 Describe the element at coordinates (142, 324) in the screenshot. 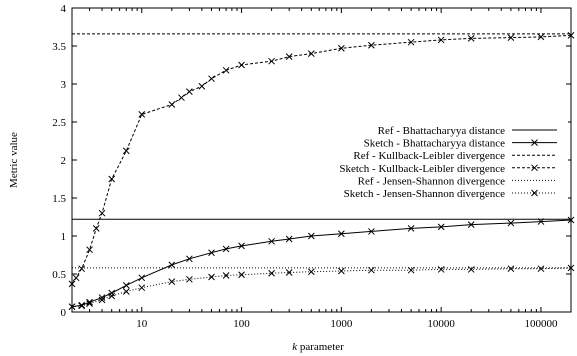

I see `x-tick-label: 10` at that location.